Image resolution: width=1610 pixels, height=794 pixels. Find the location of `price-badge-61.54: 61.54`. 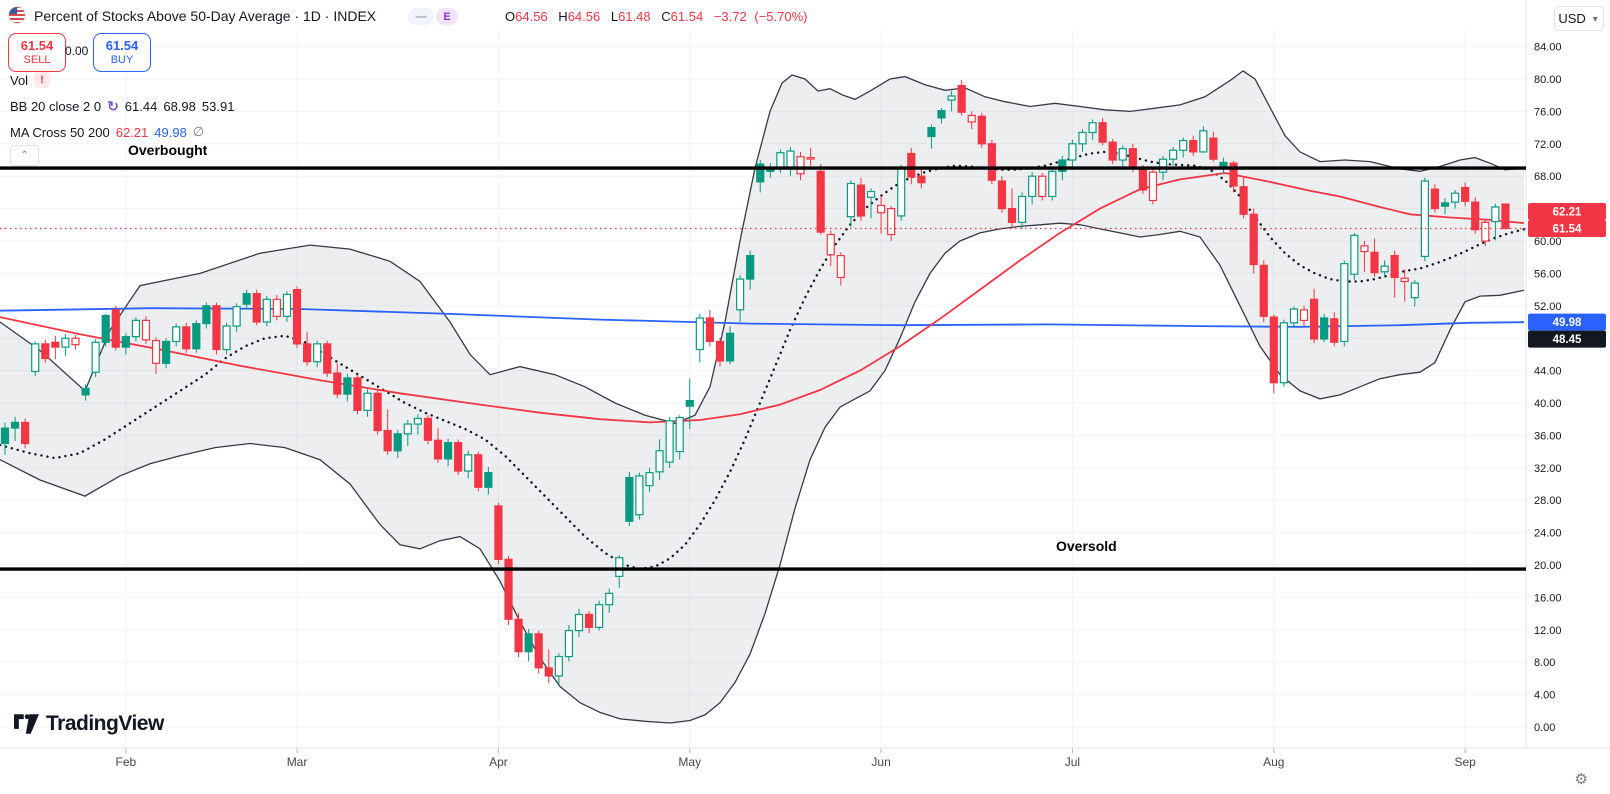

price-badge-61.54: 61.54 is located at coordinates (1567, 229).